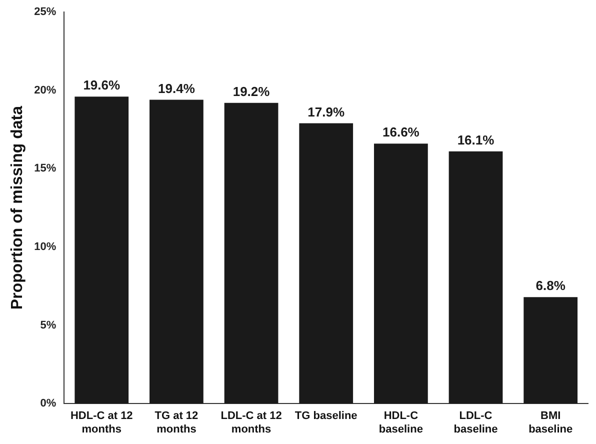 The image size is (596, 444). What do you see at coordinates (326, 112) in the screenshot?
I see `data-label: 17.9%` at bounding box center [326, 112].